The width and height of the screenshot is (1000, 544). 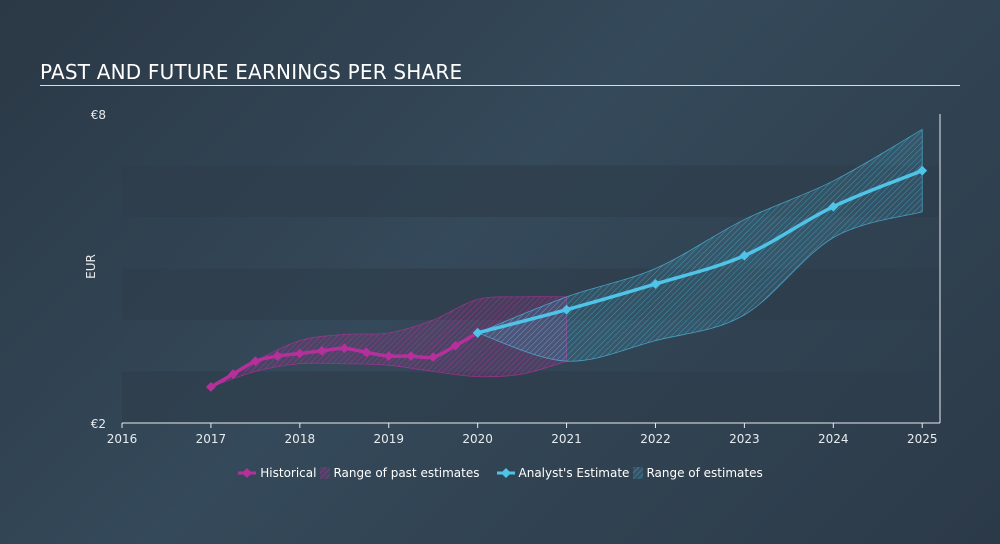 What do you see at coordinates (505, 473) in the screenshot?
I see `estimate-marker-icon` at bounding box center [505, 473].